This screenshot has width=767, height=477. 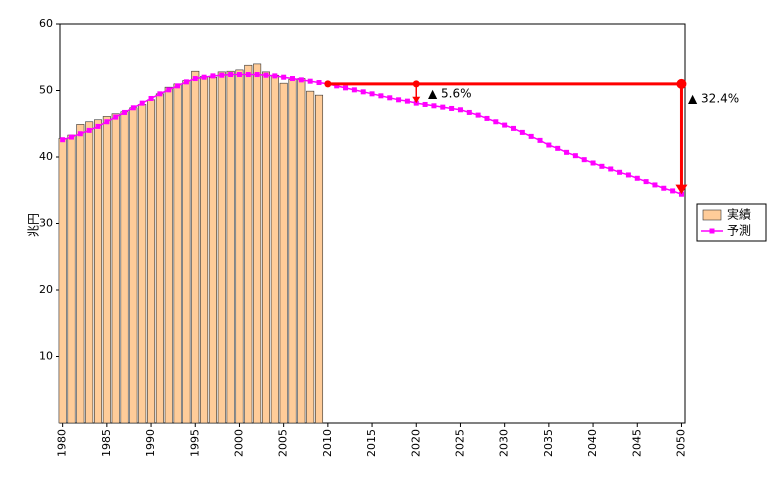 What do you see at coordinates (459, 443) in the screenshot?
I see `x-tick-label: 2025` at bounding box center [459, 443].